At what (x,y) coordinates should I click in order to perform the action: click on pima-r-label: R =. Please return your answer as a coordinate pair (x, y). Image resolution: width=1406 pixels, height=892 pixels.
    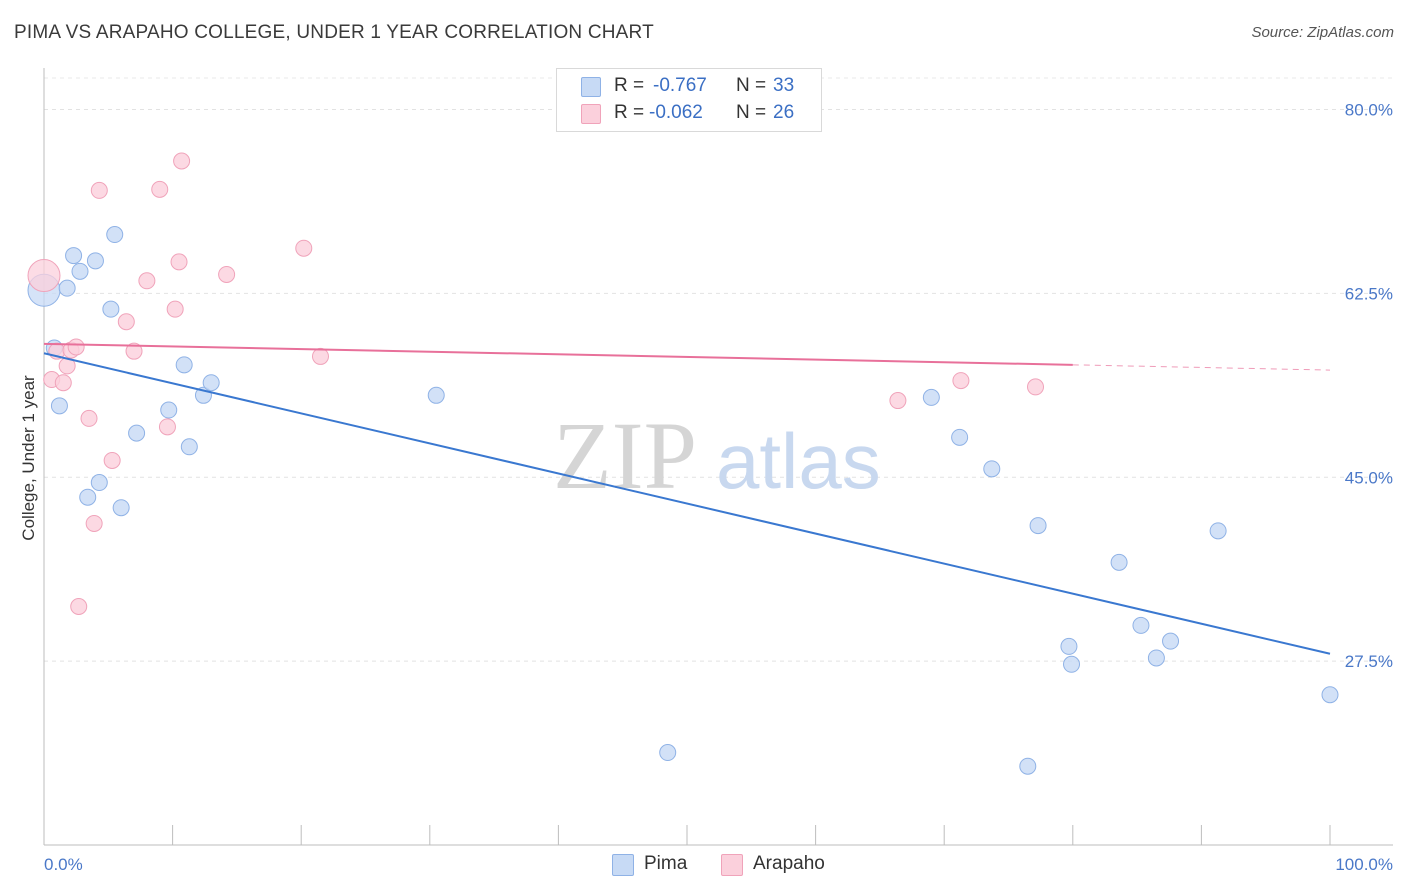
    Looking at the image, I should click on (629, 85).